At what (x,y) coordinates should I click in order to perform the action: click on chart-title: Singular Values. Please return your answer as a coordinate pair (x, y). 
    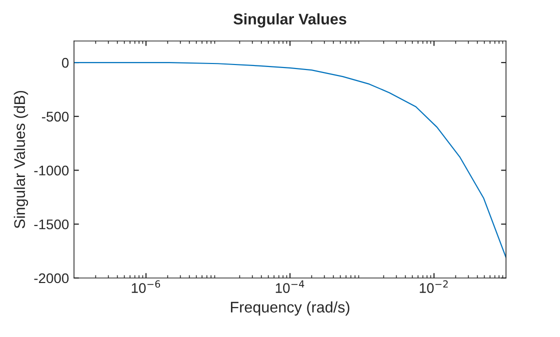
    Looking at the image, I should click on (290, 20).